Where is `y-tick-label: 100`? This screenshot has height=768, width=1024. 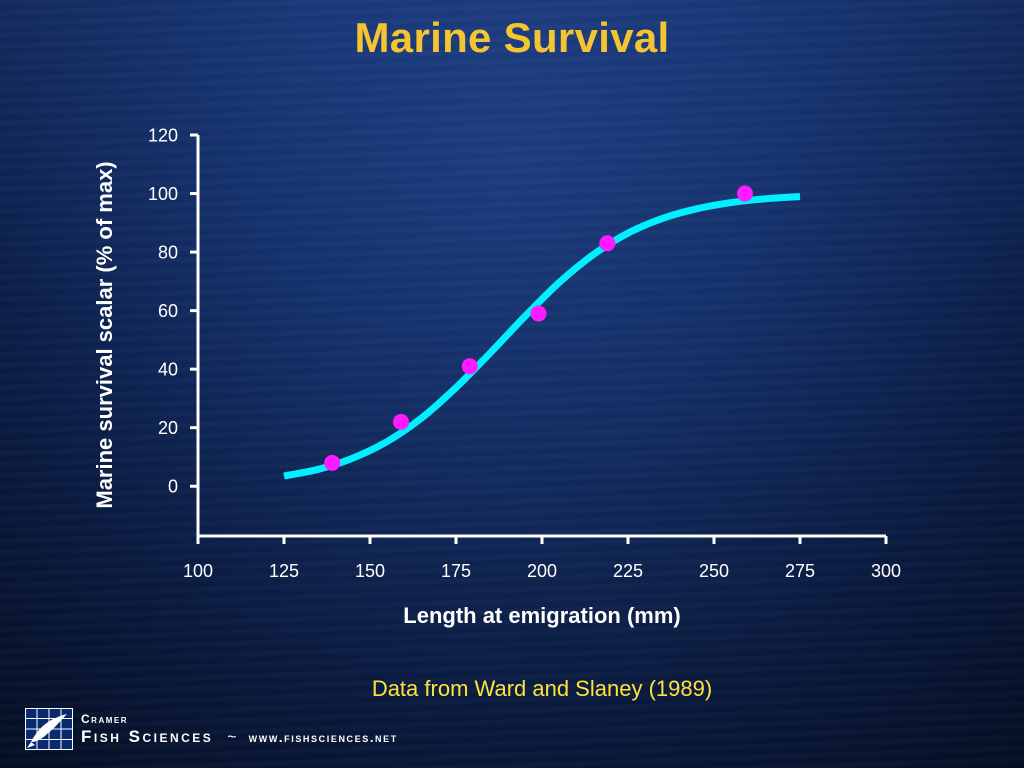
y-tick-label: 100 is located at coordinates (163, 194).